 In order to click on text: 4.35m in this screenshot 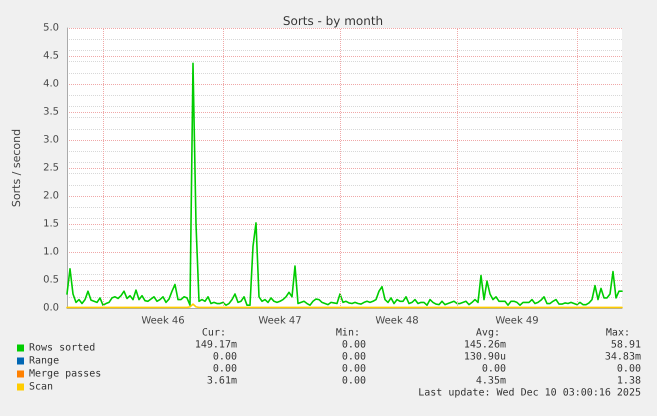, I will do `click(491, 381)`.